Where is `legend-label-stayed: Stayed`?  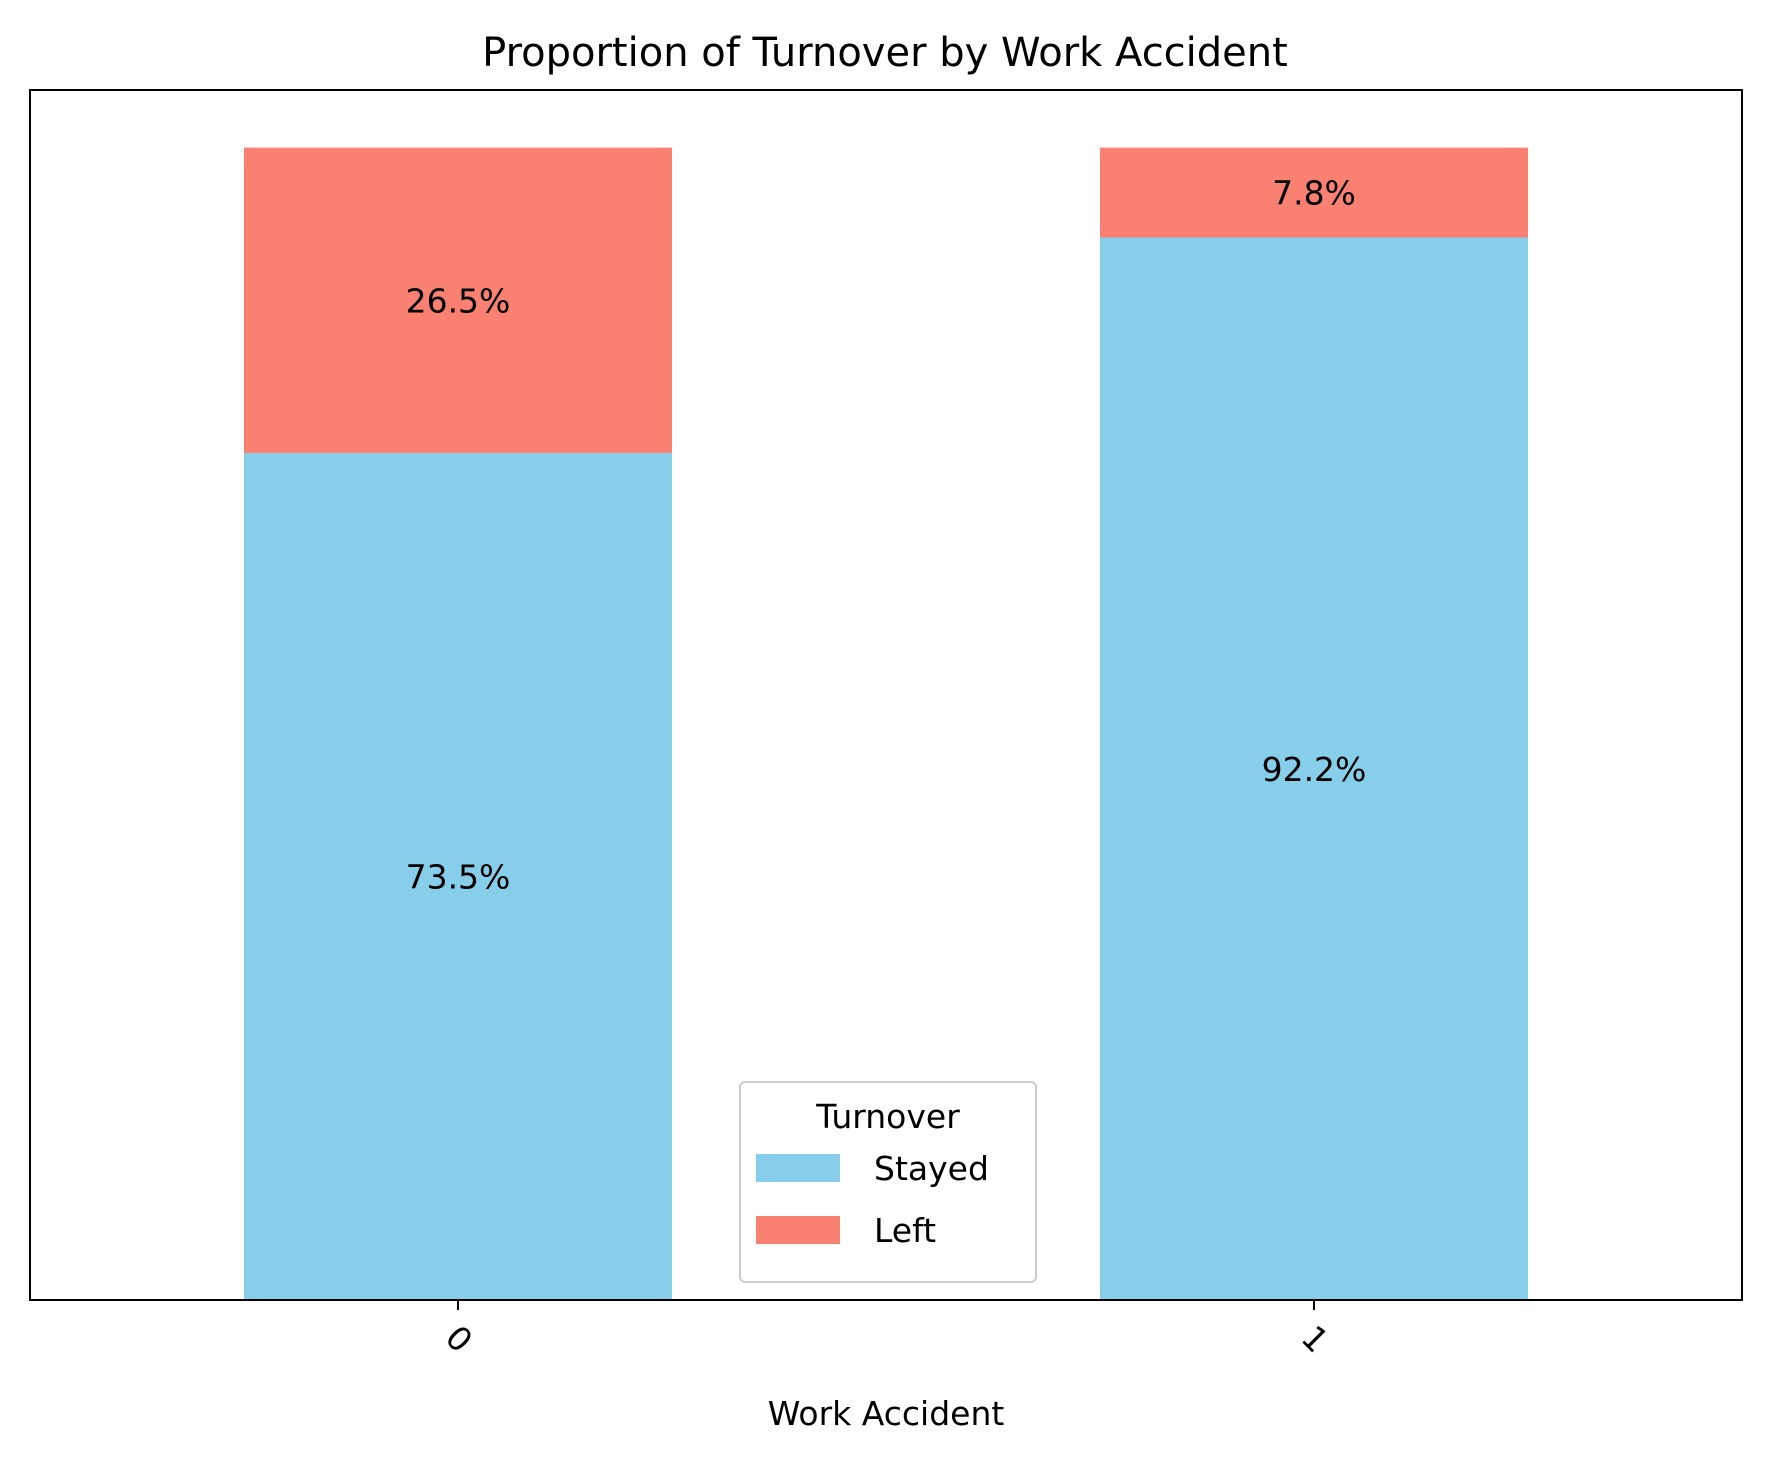
legend-label-stayed: Stayed is located at coordinates (931, 1168).